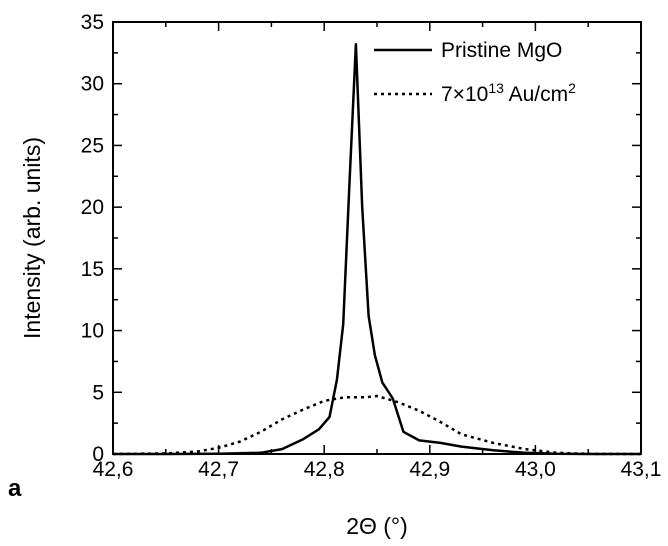 The width and height of the screenshot is (668, 546). What do you see at coordinates (98, 392) in the screenshot?
I see `y-tick-label: 5` at bounding box center [98, 392].